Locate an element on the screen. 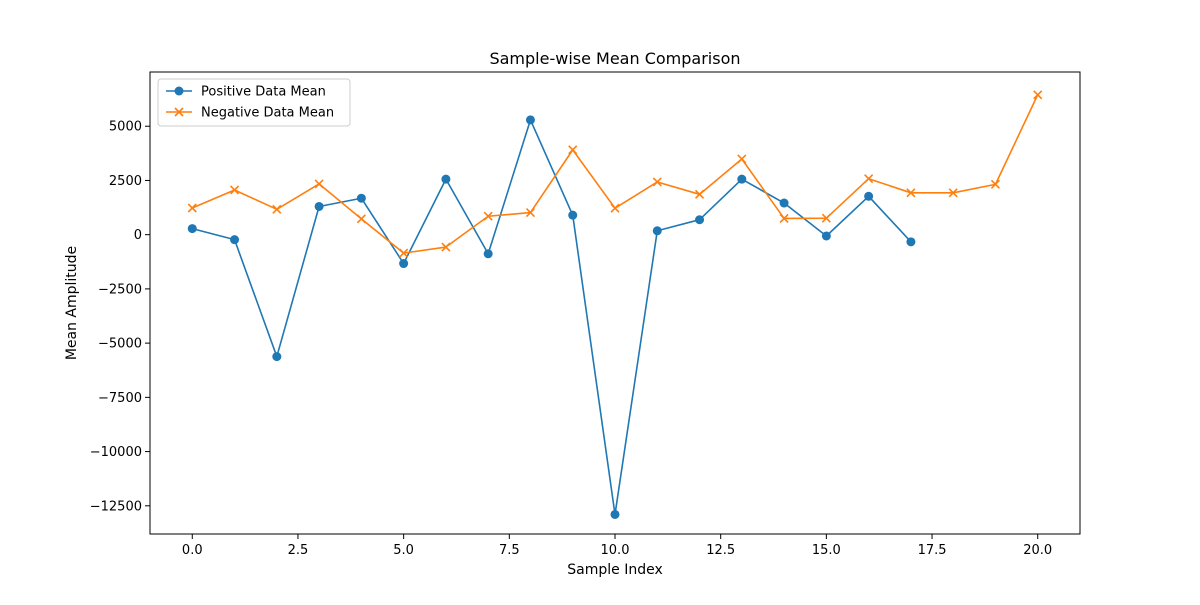 The height and width of the screenshot is (605, 1200). y-tick-label: 0 is located at coordinates (138, 235).